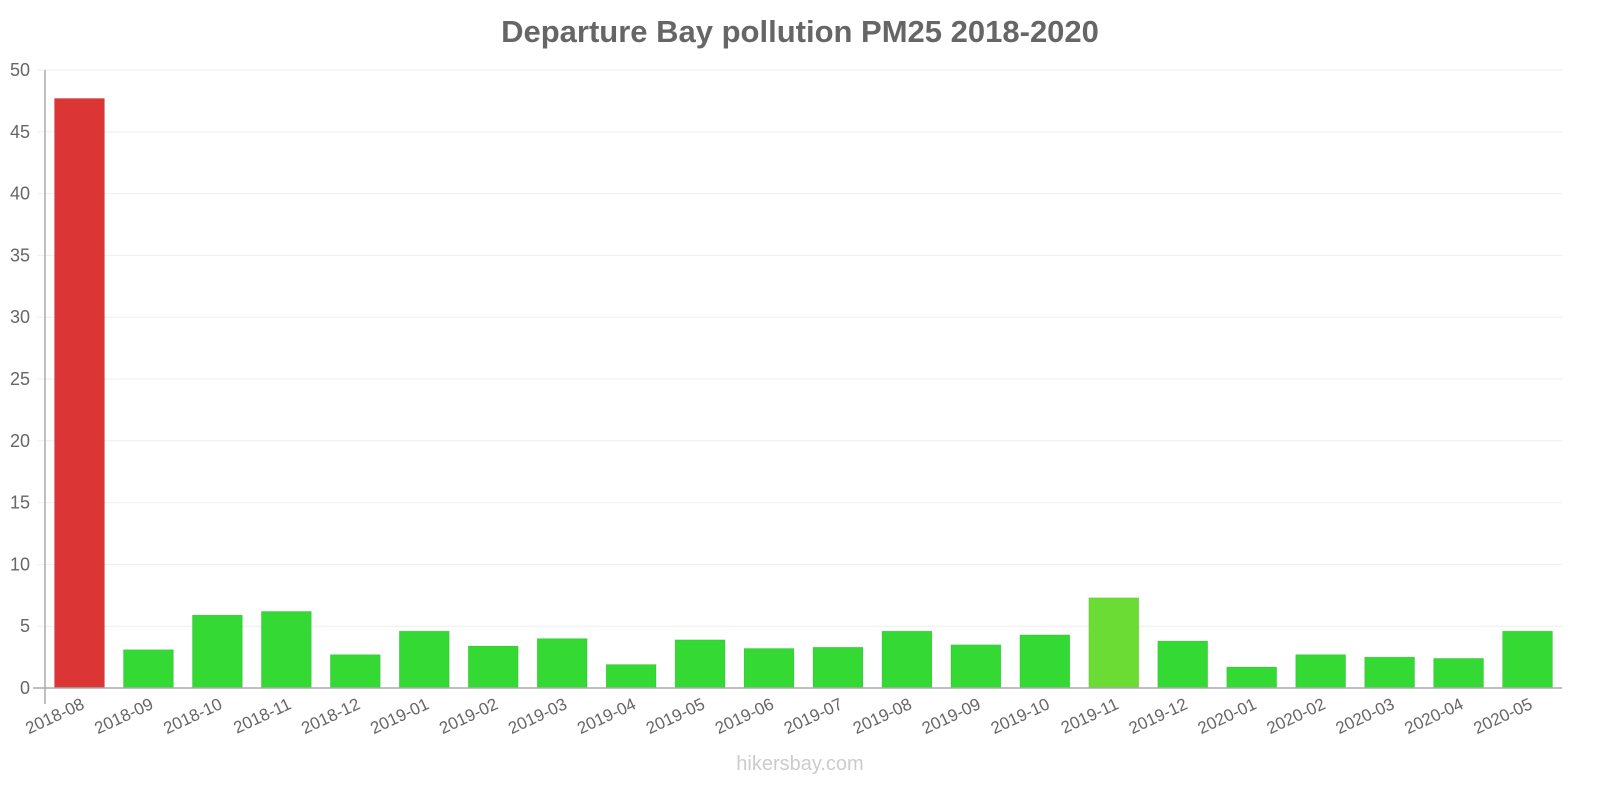  Describe the element at coordinates (951, 716) in the screenshot. I see `x-tick-label: 2019-09` at that location.